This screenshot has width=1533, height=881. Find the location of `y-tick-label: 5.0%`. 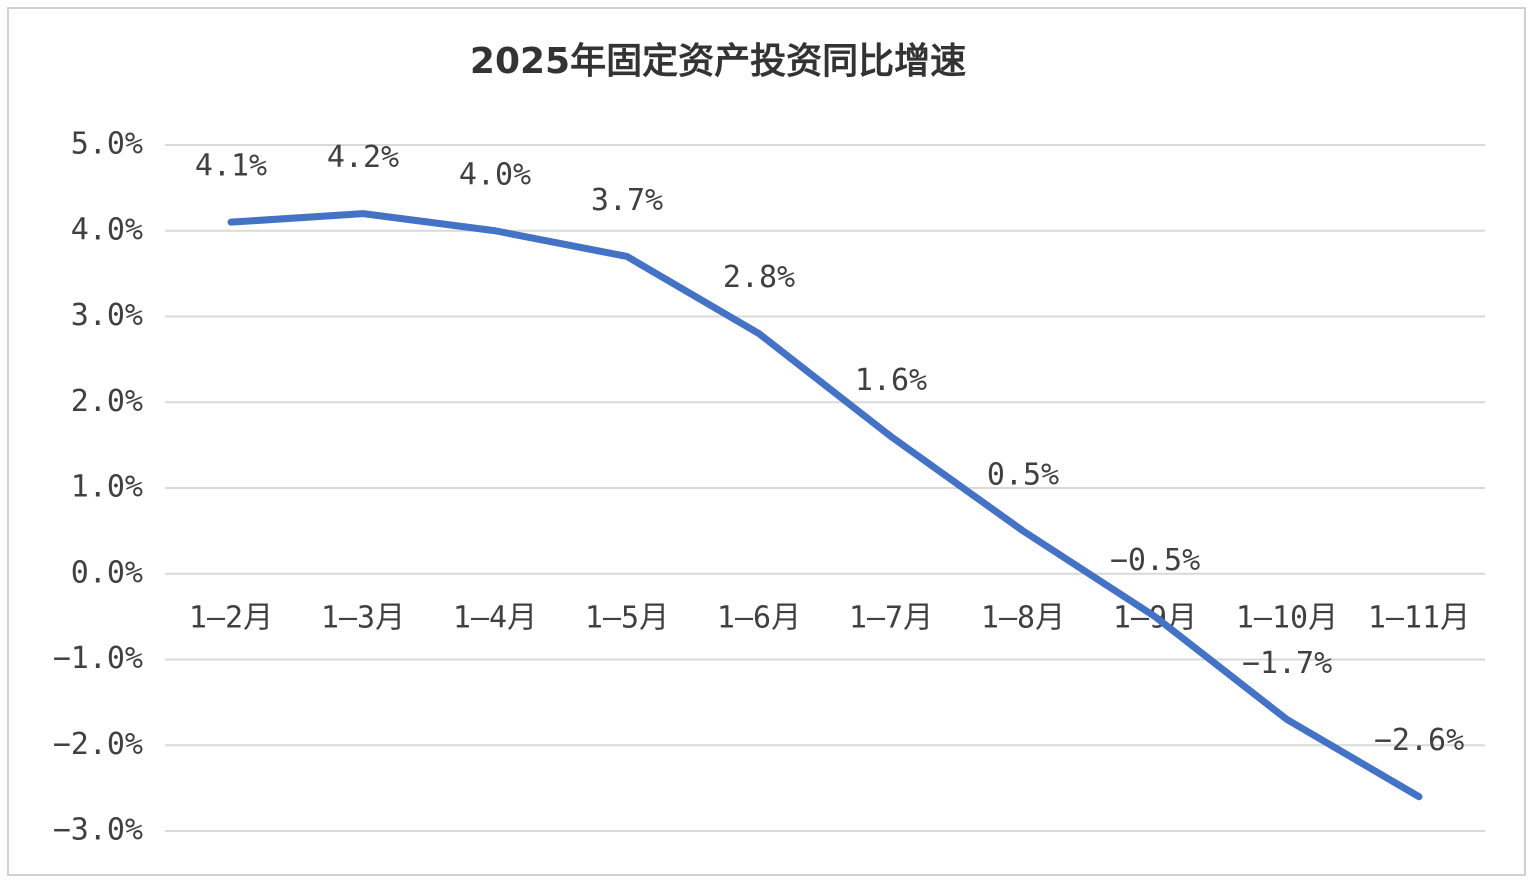

y-tick-label: 5.0% is located at coordinates (107, 144).